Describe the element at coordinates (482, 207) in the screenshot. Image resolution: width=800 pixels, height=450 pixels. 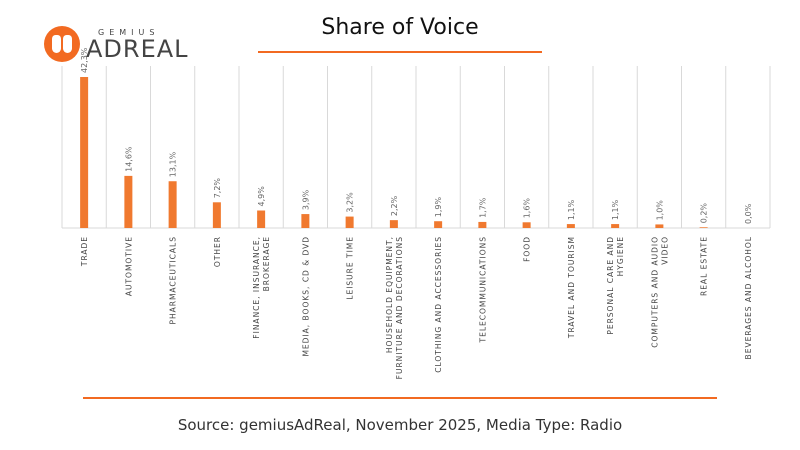
I see `data-label: 1,7%` at that location.